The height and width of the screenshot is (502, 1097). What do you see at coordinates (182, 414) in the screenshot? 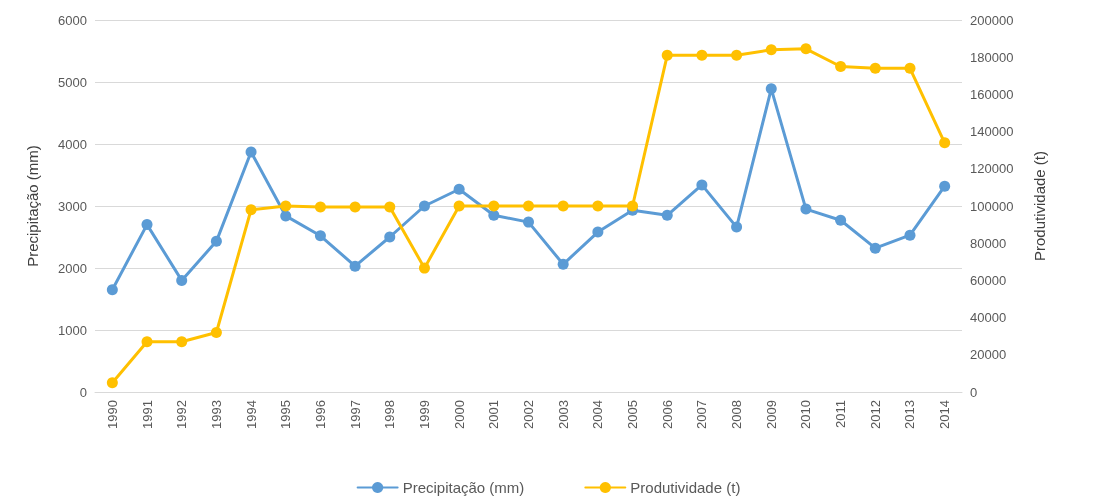
I see `x-tick-label: 1992` at bounding box center [182, 414].